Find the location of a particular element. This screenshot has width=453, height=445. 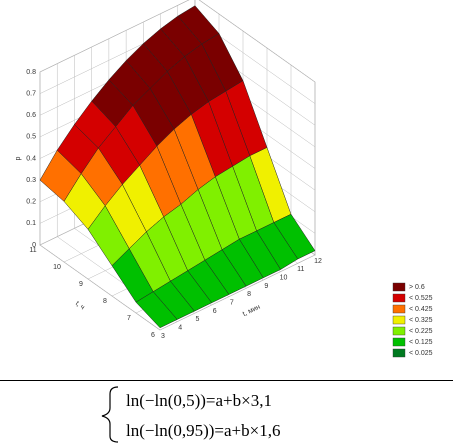

legend-label: < 0.125 is located at coordinates (421, 342).